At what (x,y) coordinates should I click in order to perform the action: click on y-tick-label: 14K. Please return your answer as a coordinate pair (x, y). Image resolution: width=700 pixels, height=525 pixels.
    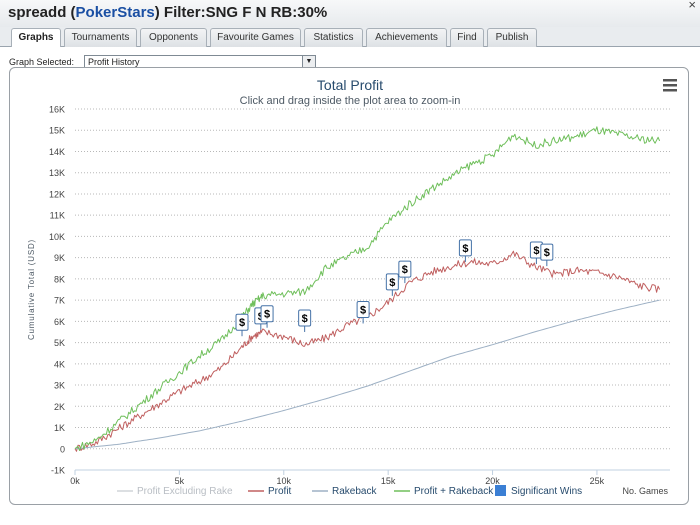
    Looking at the image, I should click on (57, 152).